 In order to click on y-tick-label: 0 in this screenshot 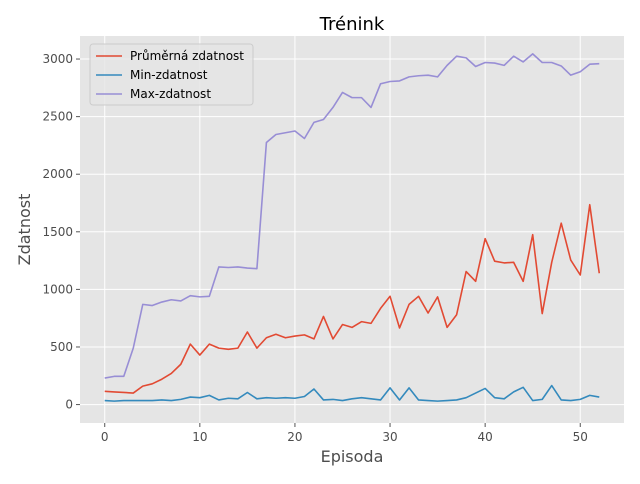, I will do `click(69, 405)`.